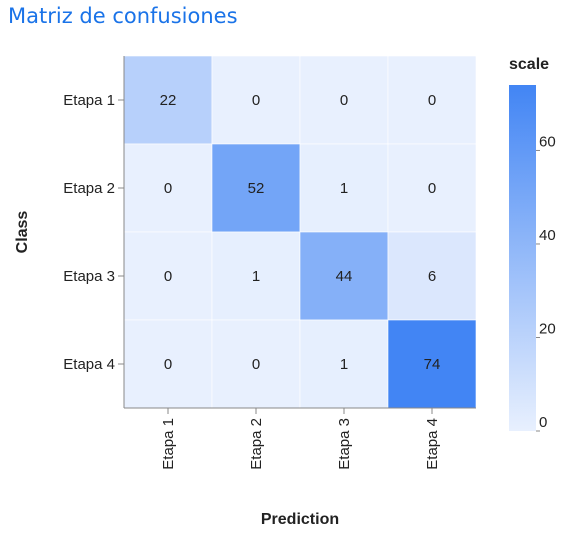  What do you see at coordinates (300, 439) in the screenshot?
I see `x-axis-ticks: Etapa 1 Etapa 2 Etapa 3 Etapa 4` at bounding box center [300, 439].